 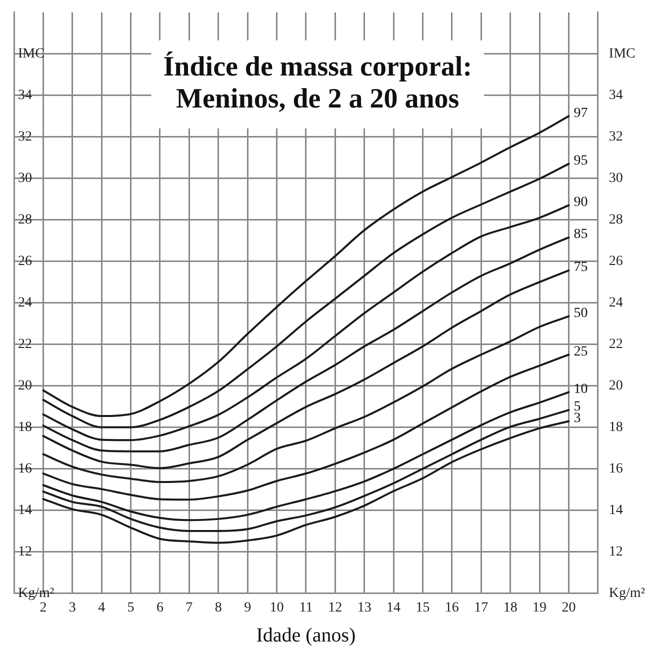 What do you see at coordinates (25, 261) in the screenshot?
I see `y-tick-label: 26` at bounding box center [25, 261].